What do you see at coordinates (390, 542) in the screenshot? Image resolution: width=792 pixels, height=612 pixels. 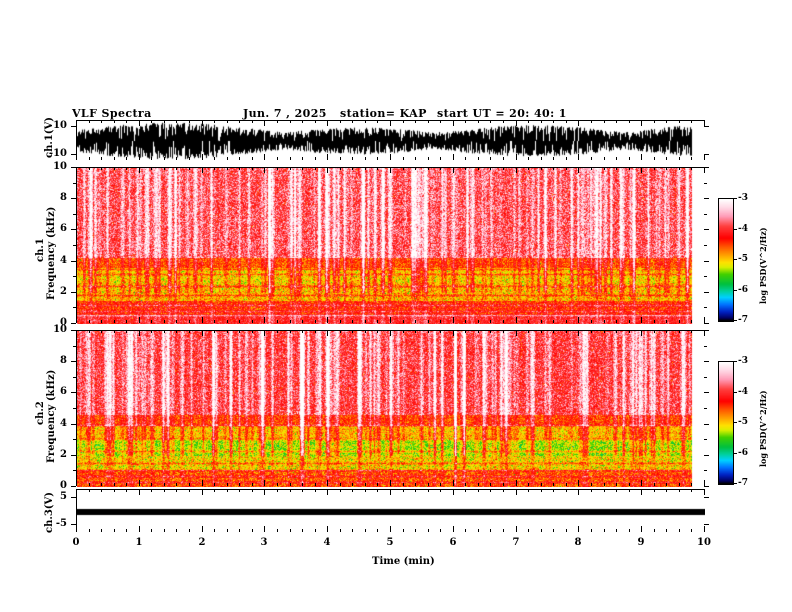 I see `xlabel-5: 5` at bounding box center [390, 542].